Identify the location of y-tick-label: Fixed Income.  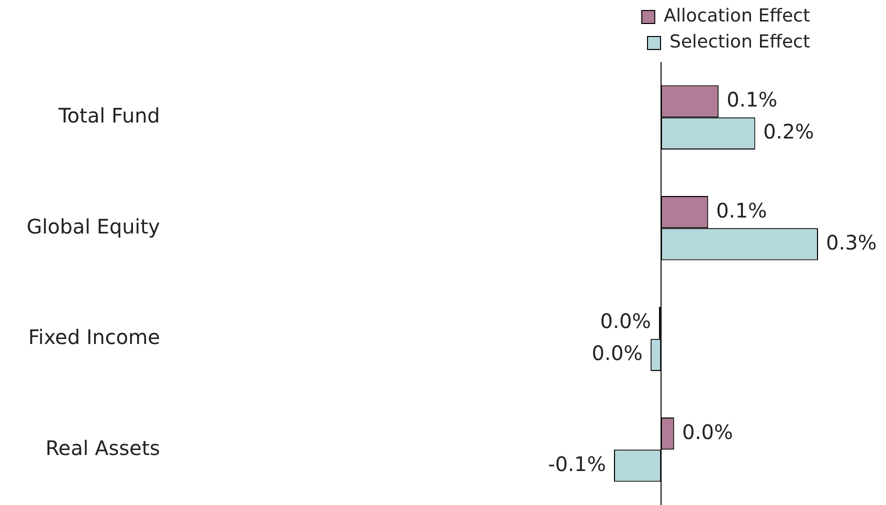
(94, 337).